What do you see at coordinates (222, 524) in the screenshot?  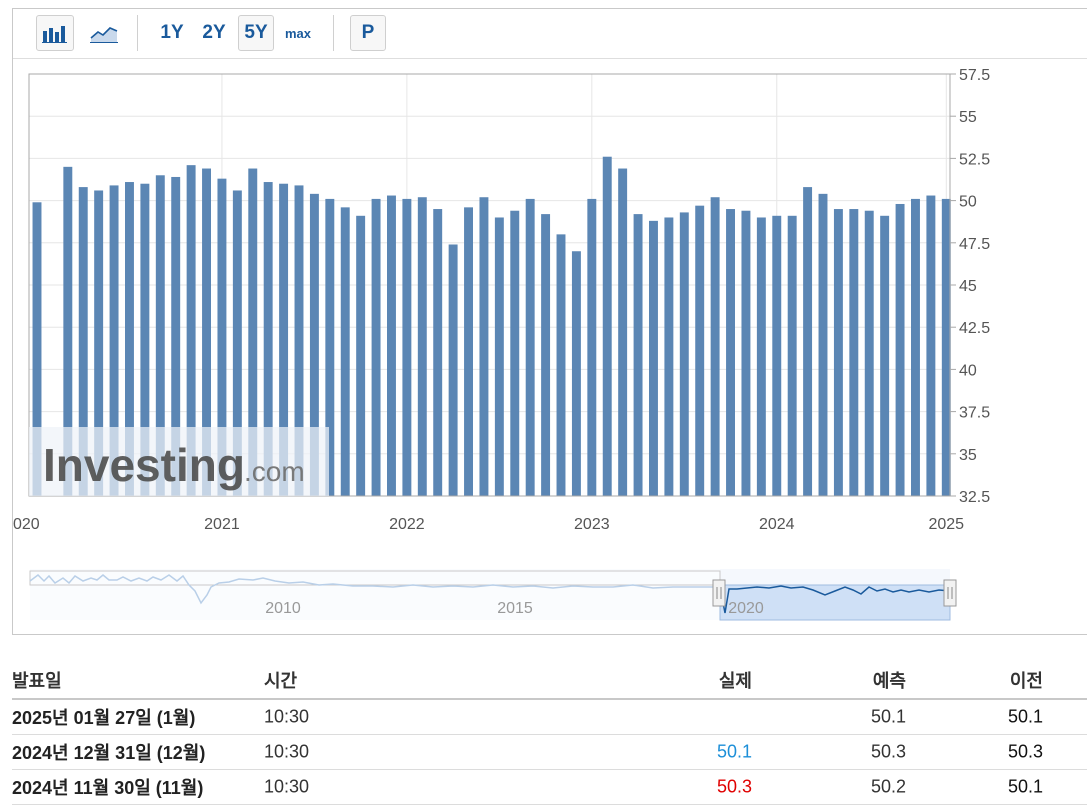 I see `x-tick-label: 2021` at bounding box center [222, 524].